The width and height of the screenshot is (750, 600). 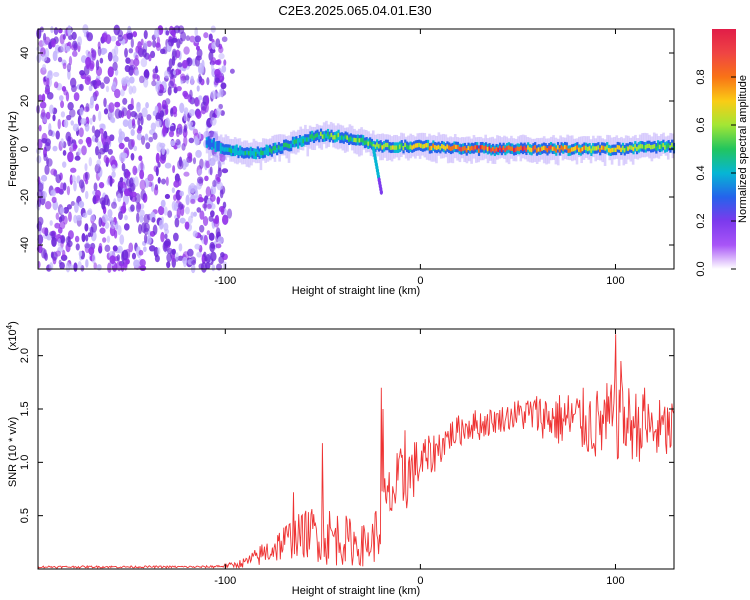 I want to click on snr-x-axis-label: Height of straight line (km), so click(x=356, y=591).